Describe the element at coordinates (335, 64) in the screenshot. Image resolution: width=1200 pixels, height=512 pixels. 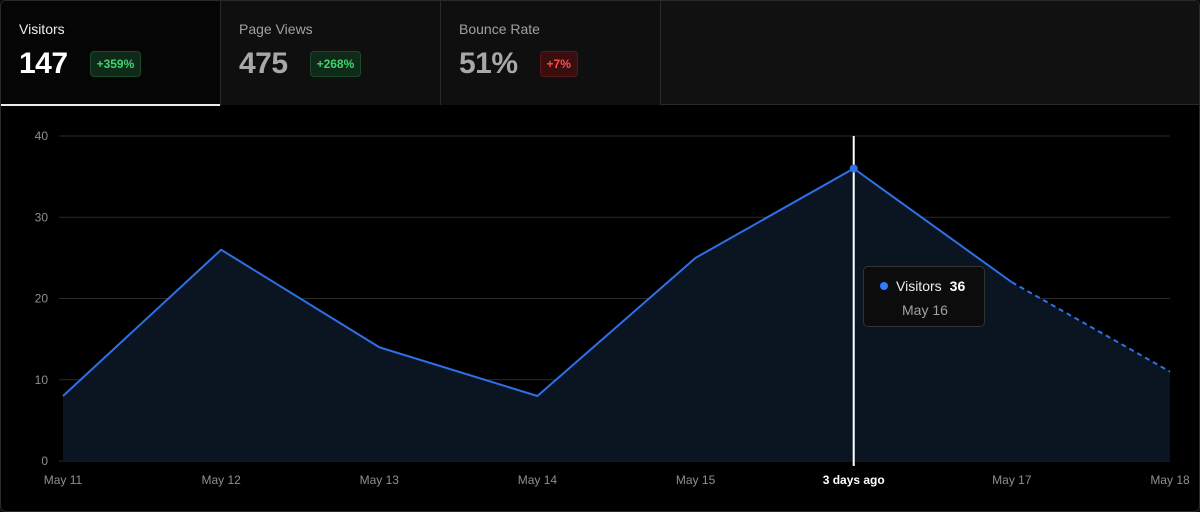
I see `tab-page-views-change-badge: +268%` at that location.